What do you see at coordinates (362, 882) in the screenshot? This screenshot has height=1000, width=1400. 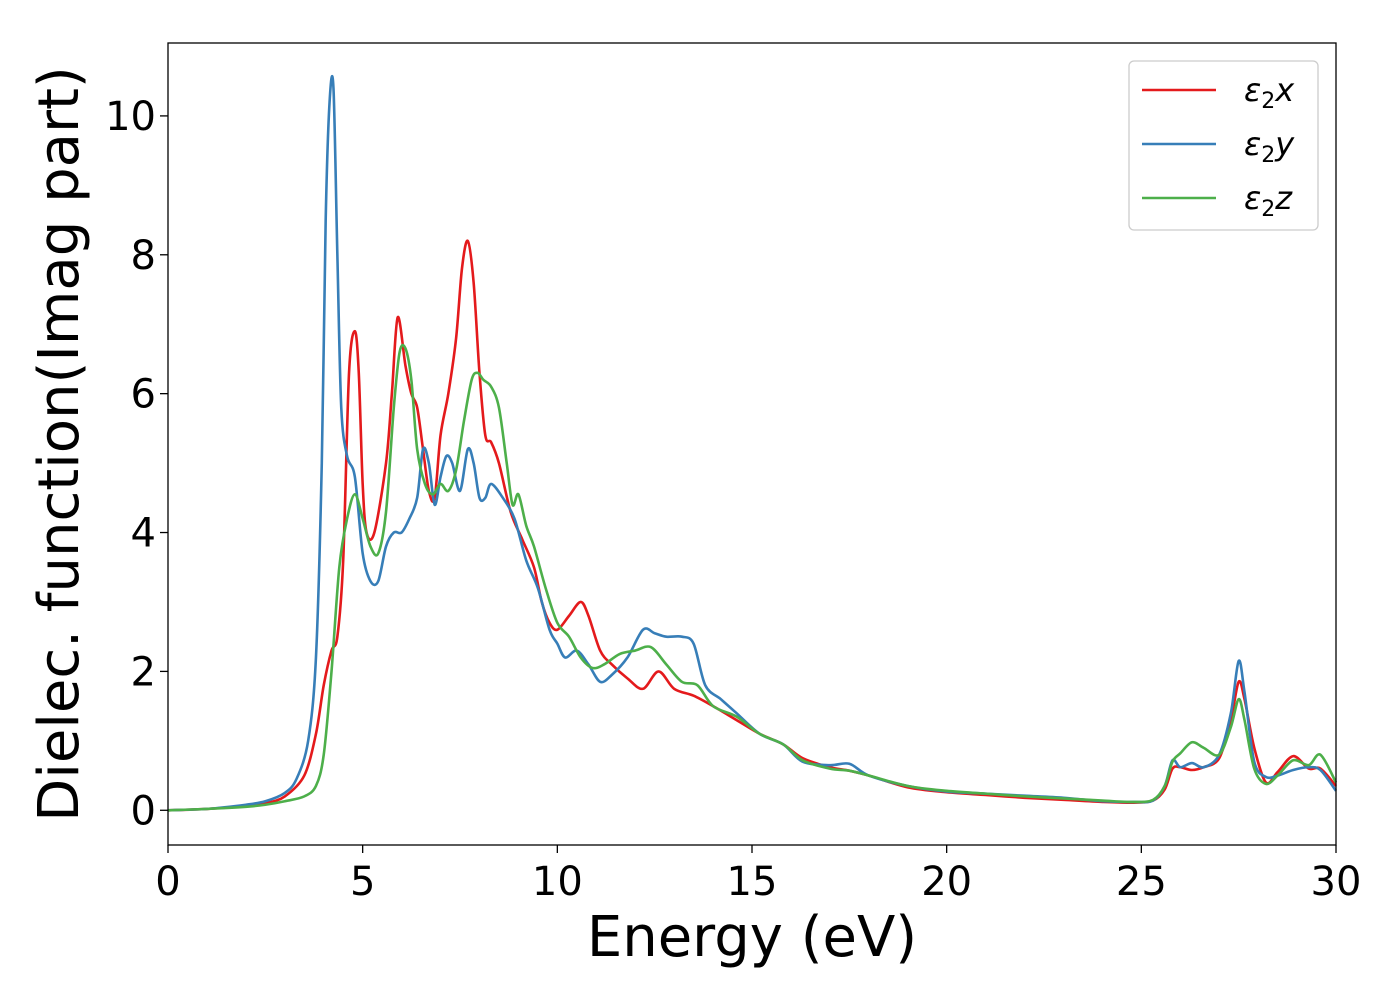 I see `x-tick-label: 5` at bounding box center [362, 882].